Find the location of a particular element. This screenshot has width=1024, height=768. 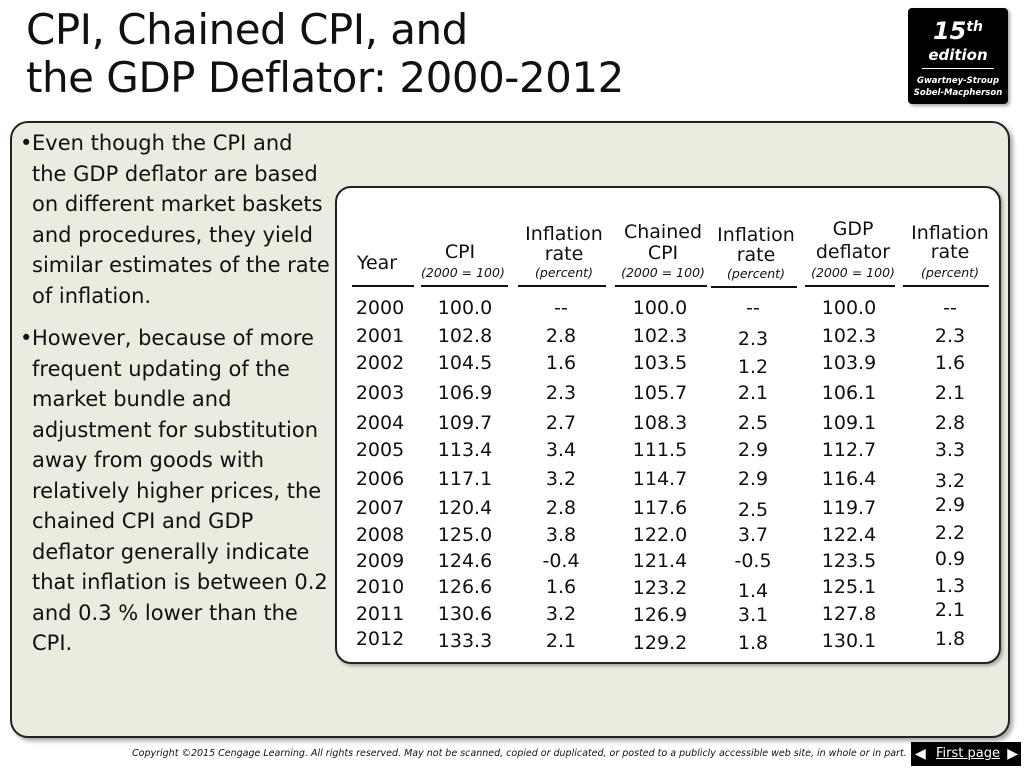

cell-year: 2006 is located at coordinates (380, 479).